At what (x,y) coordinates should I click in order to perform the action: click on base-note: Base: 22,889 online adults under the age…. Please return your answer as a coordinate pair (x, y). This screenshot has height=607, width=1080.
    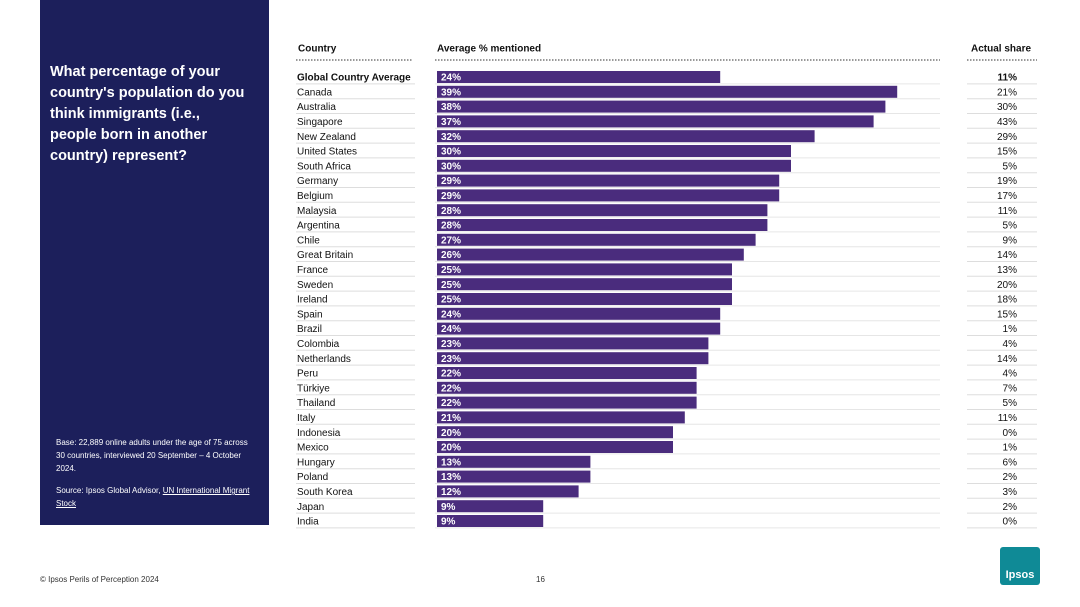
    Looking at the image, I should click on (152, 455).